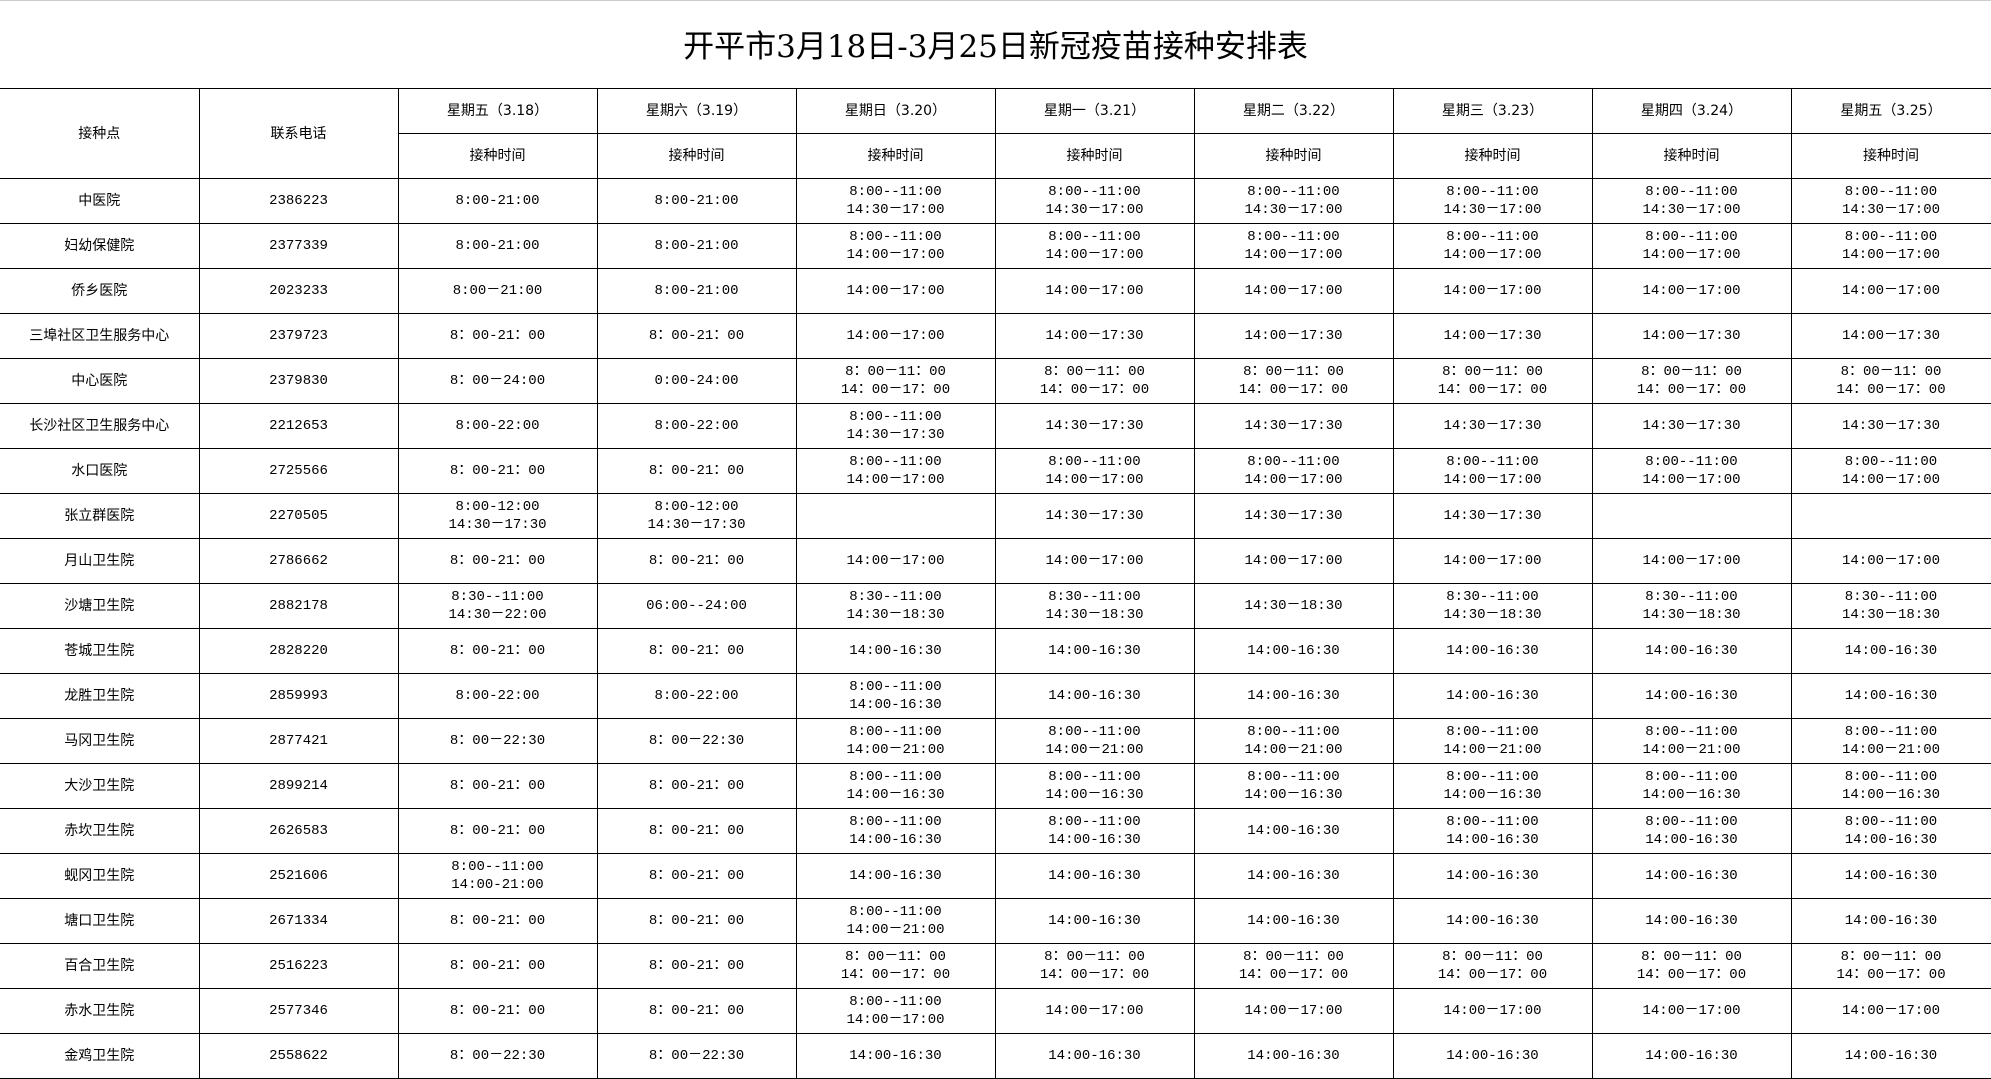  Describe the element at coordinates (1094, 336) in the screenshot. I see `time-cell: 14:00－17:30` at that location.